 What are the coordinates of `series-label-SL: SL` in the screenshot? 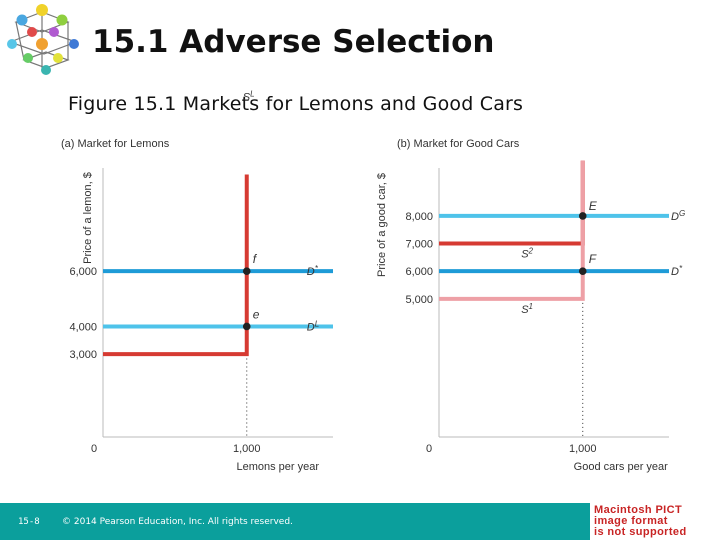 It's located at (249, 97).